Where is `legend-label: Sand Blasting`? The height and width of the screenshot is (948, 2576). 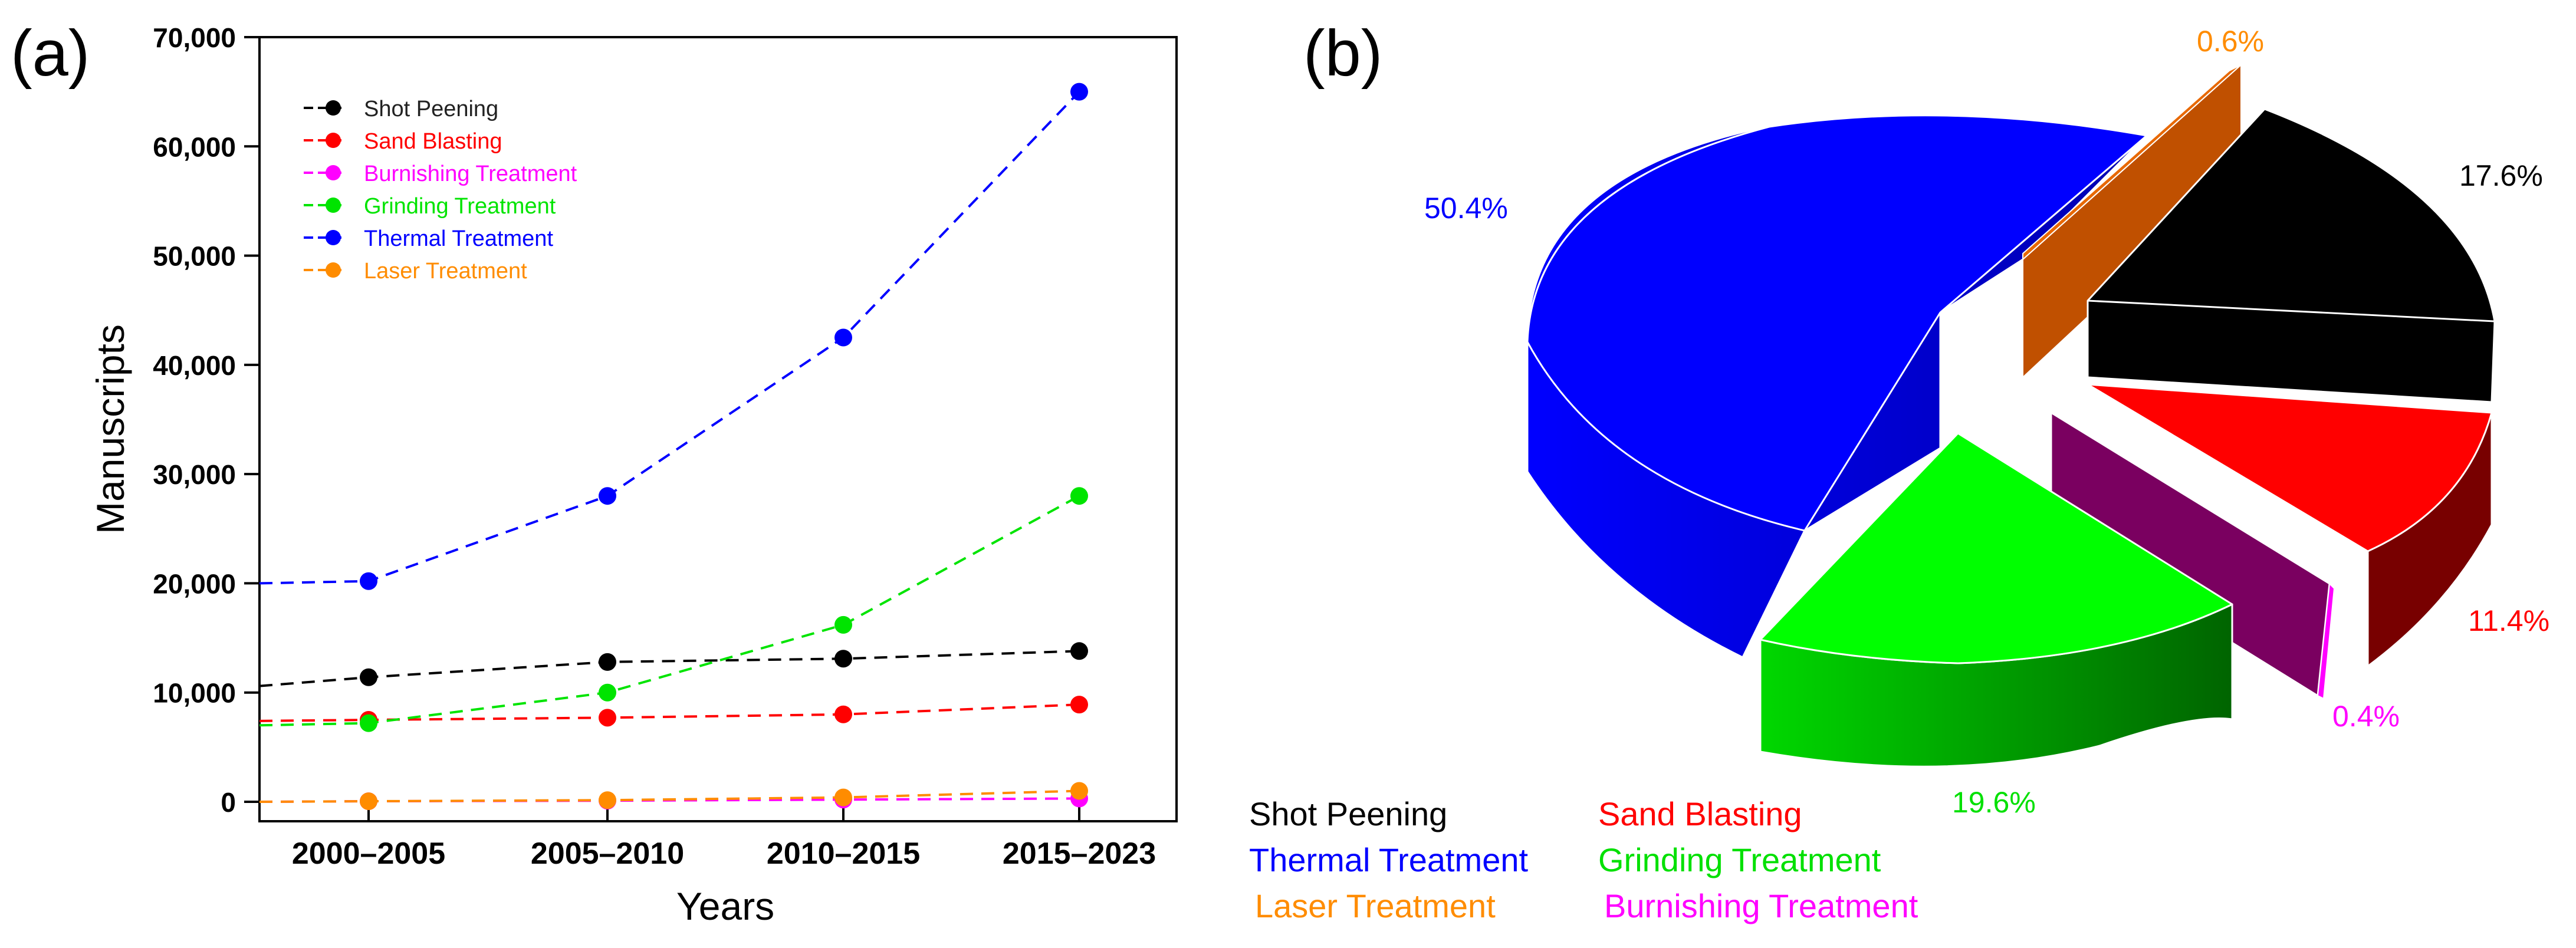 legend-label: Sand Blasting is located at coordinates (433, 141).